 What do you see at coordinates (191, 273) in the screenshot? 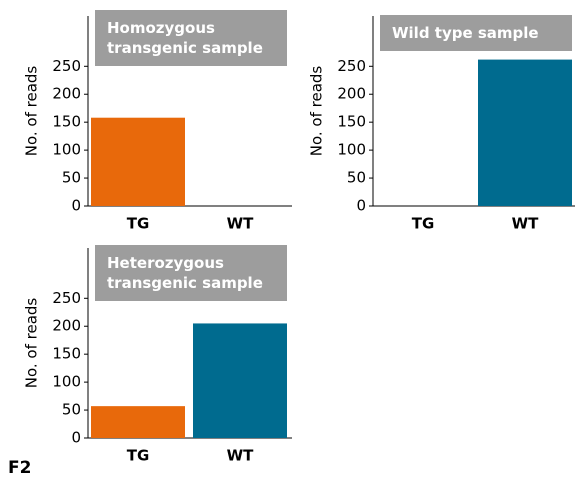
I see `chart-title: Heterozygous transgenic sample` at bounding box center [191, 273].